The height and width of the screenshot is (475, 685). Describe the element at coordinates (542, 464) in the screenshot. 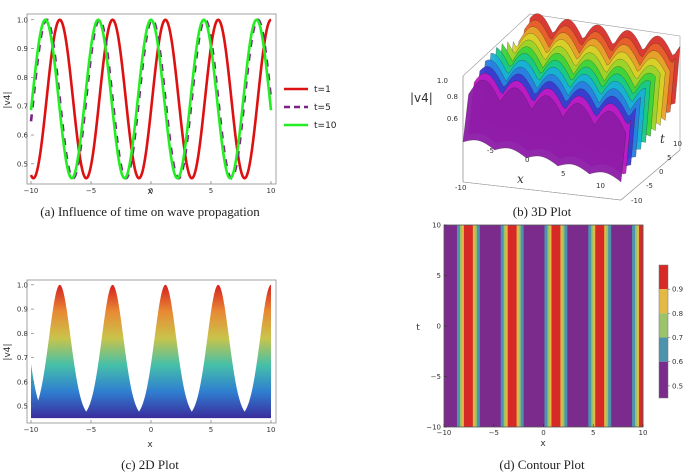

I see `panel-d-caption: (d) Contour Plot` at that location.